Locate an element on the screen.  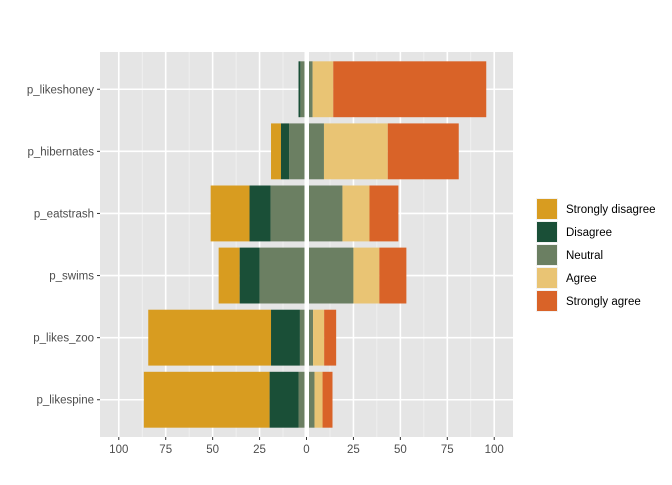
zero-line is located at coordinates (306, 244).